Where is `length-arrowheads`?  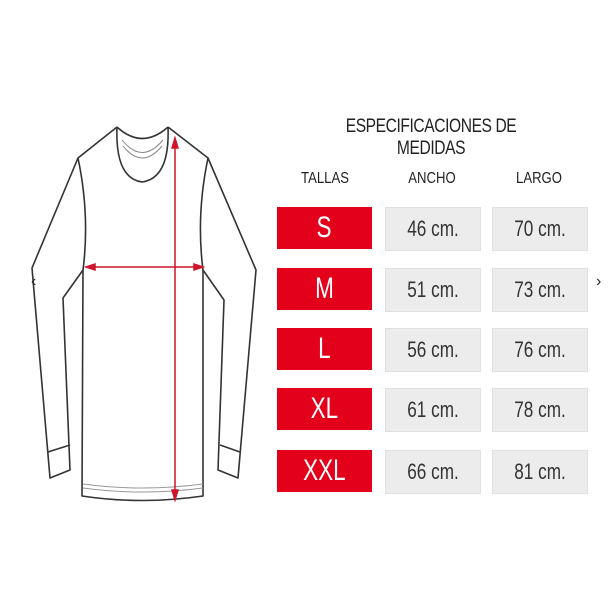 length-arrowheads is located at coordinates (175, 319).